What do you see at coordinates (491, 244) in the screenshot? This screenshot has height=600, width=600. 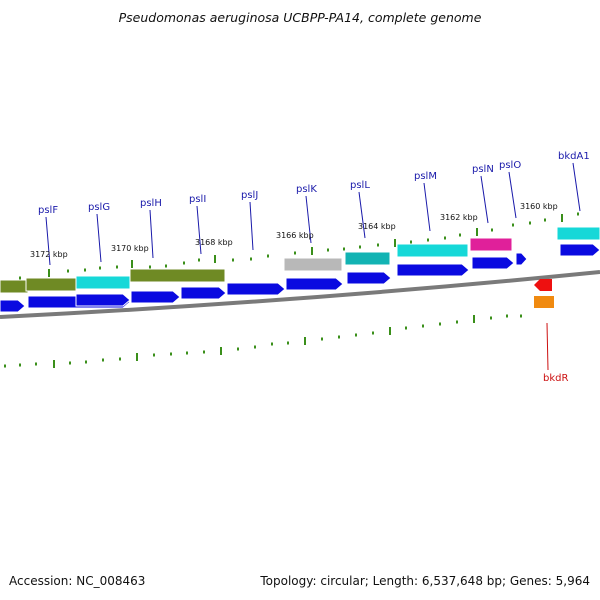 I see `feature-magenta` at bounding box center [491, 244].